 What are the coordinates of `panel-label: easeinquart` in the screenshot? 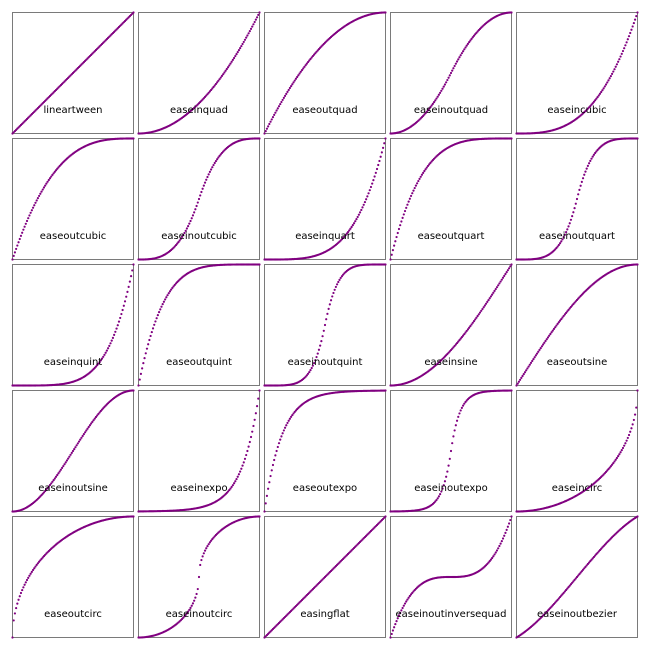 It's located at (325, 236).